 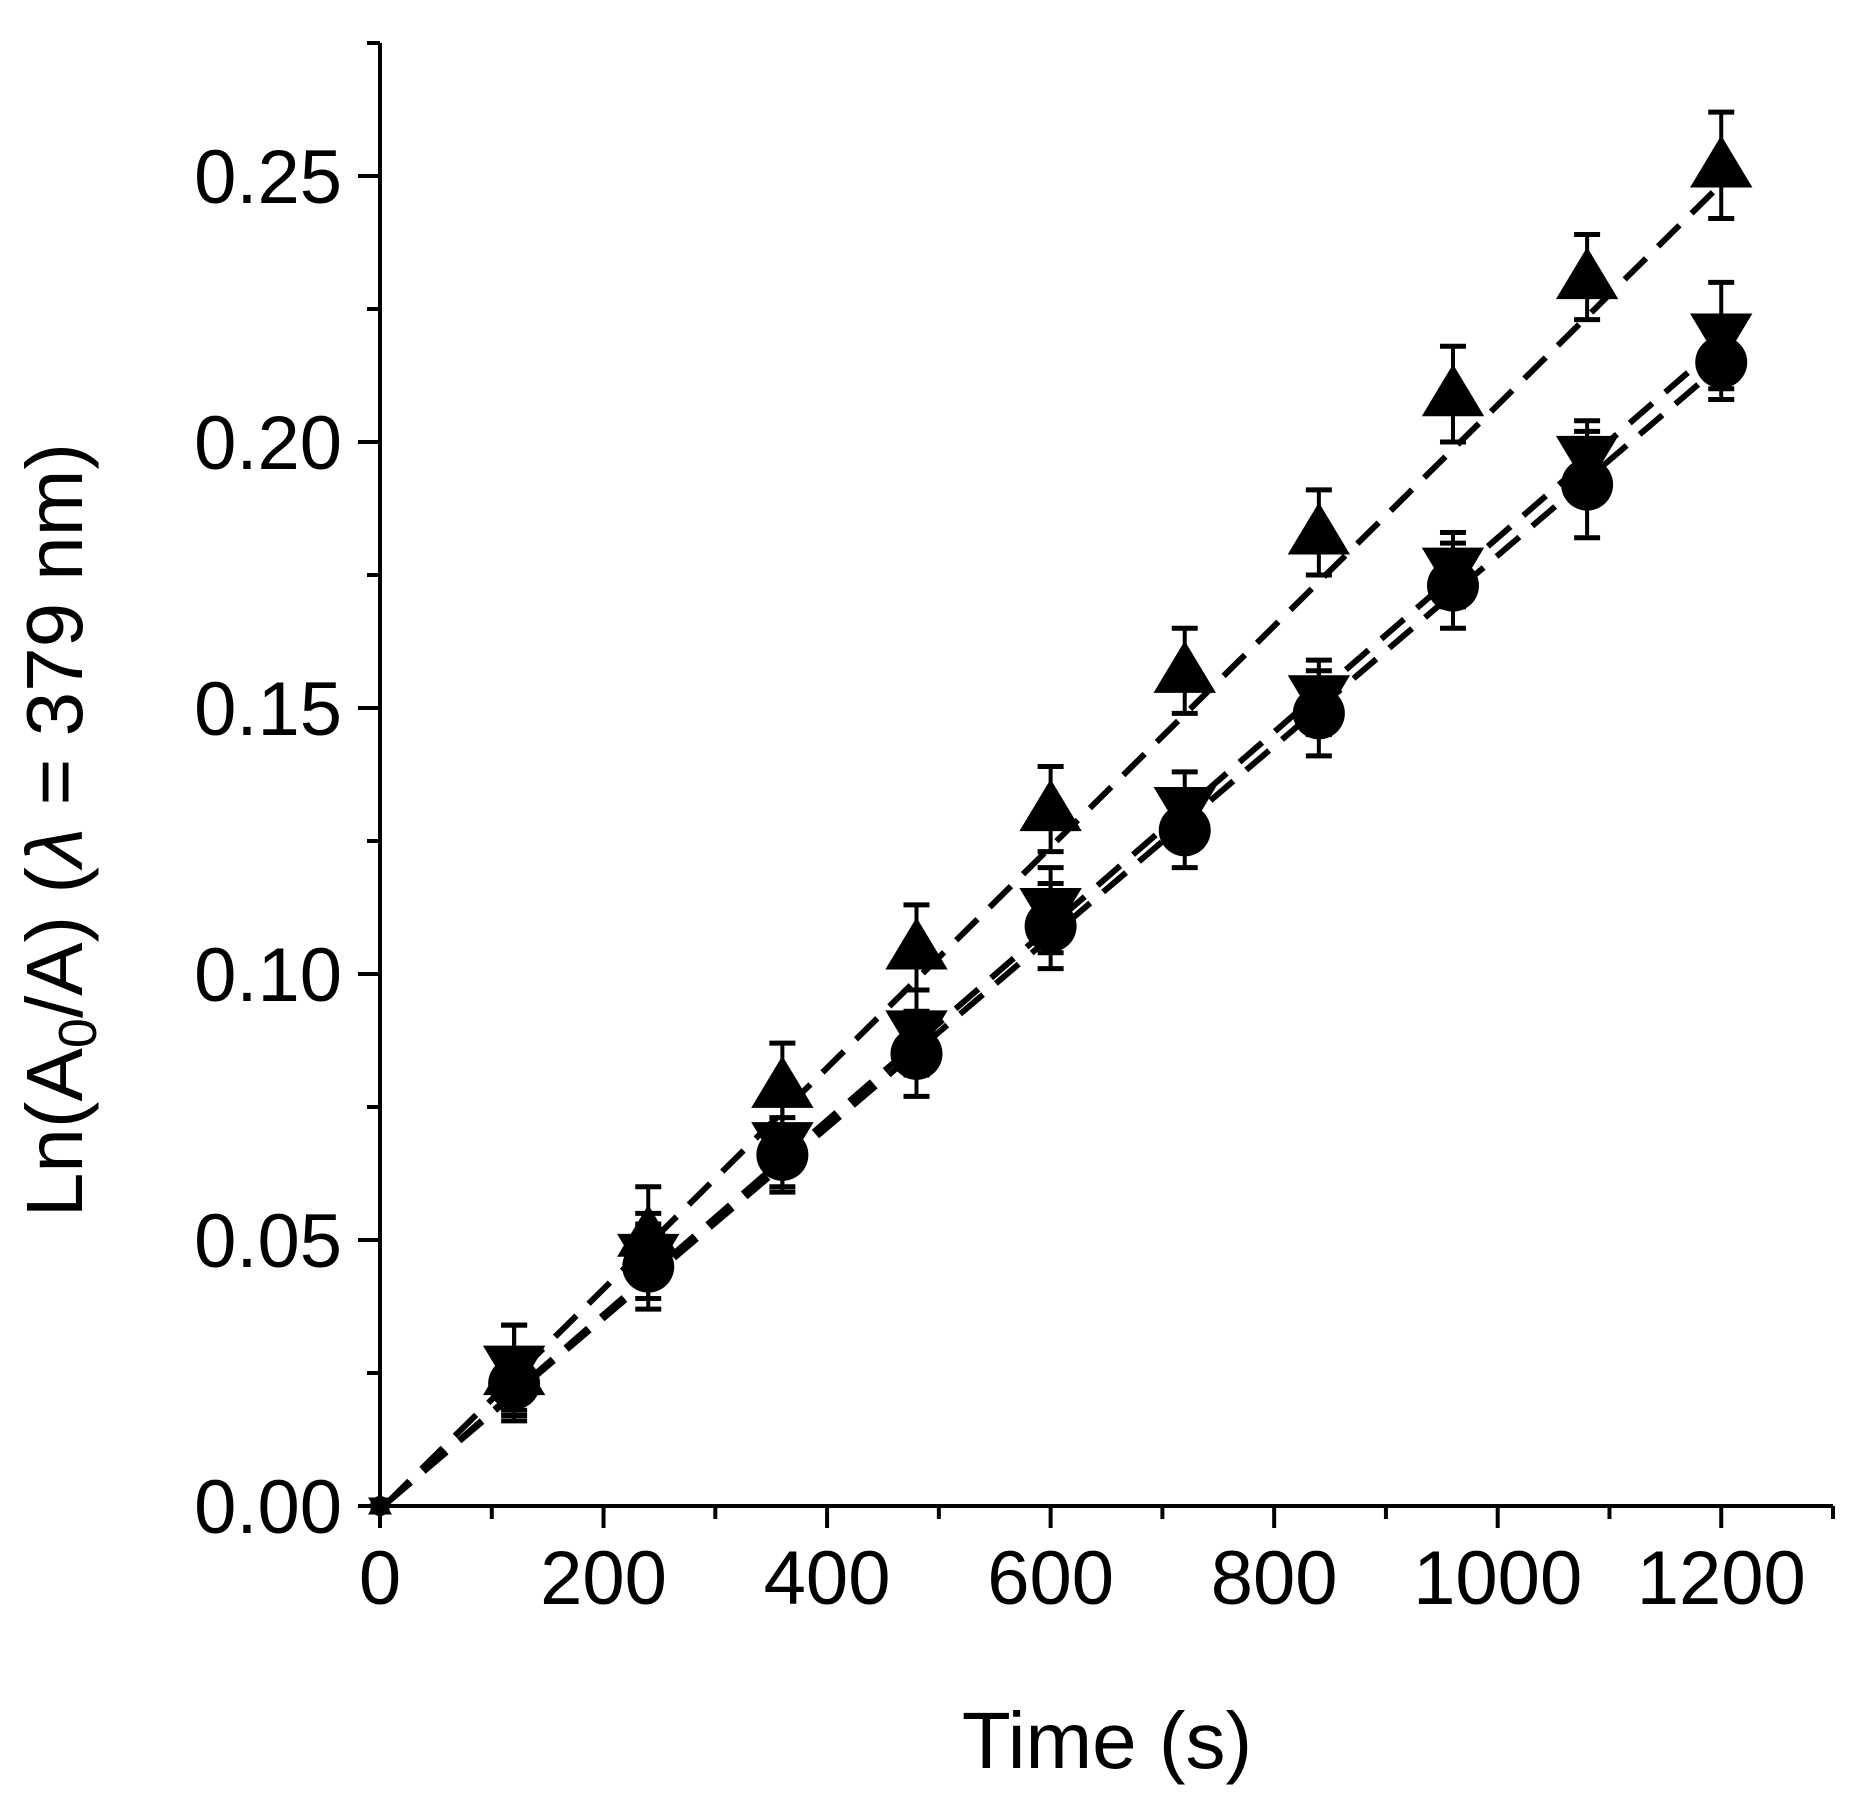 I want to click on x-axis-title: Time (s), so click(x=1107, y=1740).